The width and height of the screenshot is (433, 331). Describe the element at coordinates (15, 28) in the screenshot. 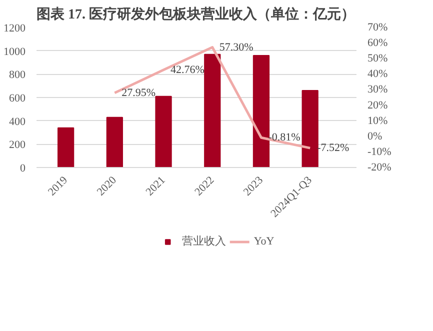

I see `y-tick-label: 1200` at that location.